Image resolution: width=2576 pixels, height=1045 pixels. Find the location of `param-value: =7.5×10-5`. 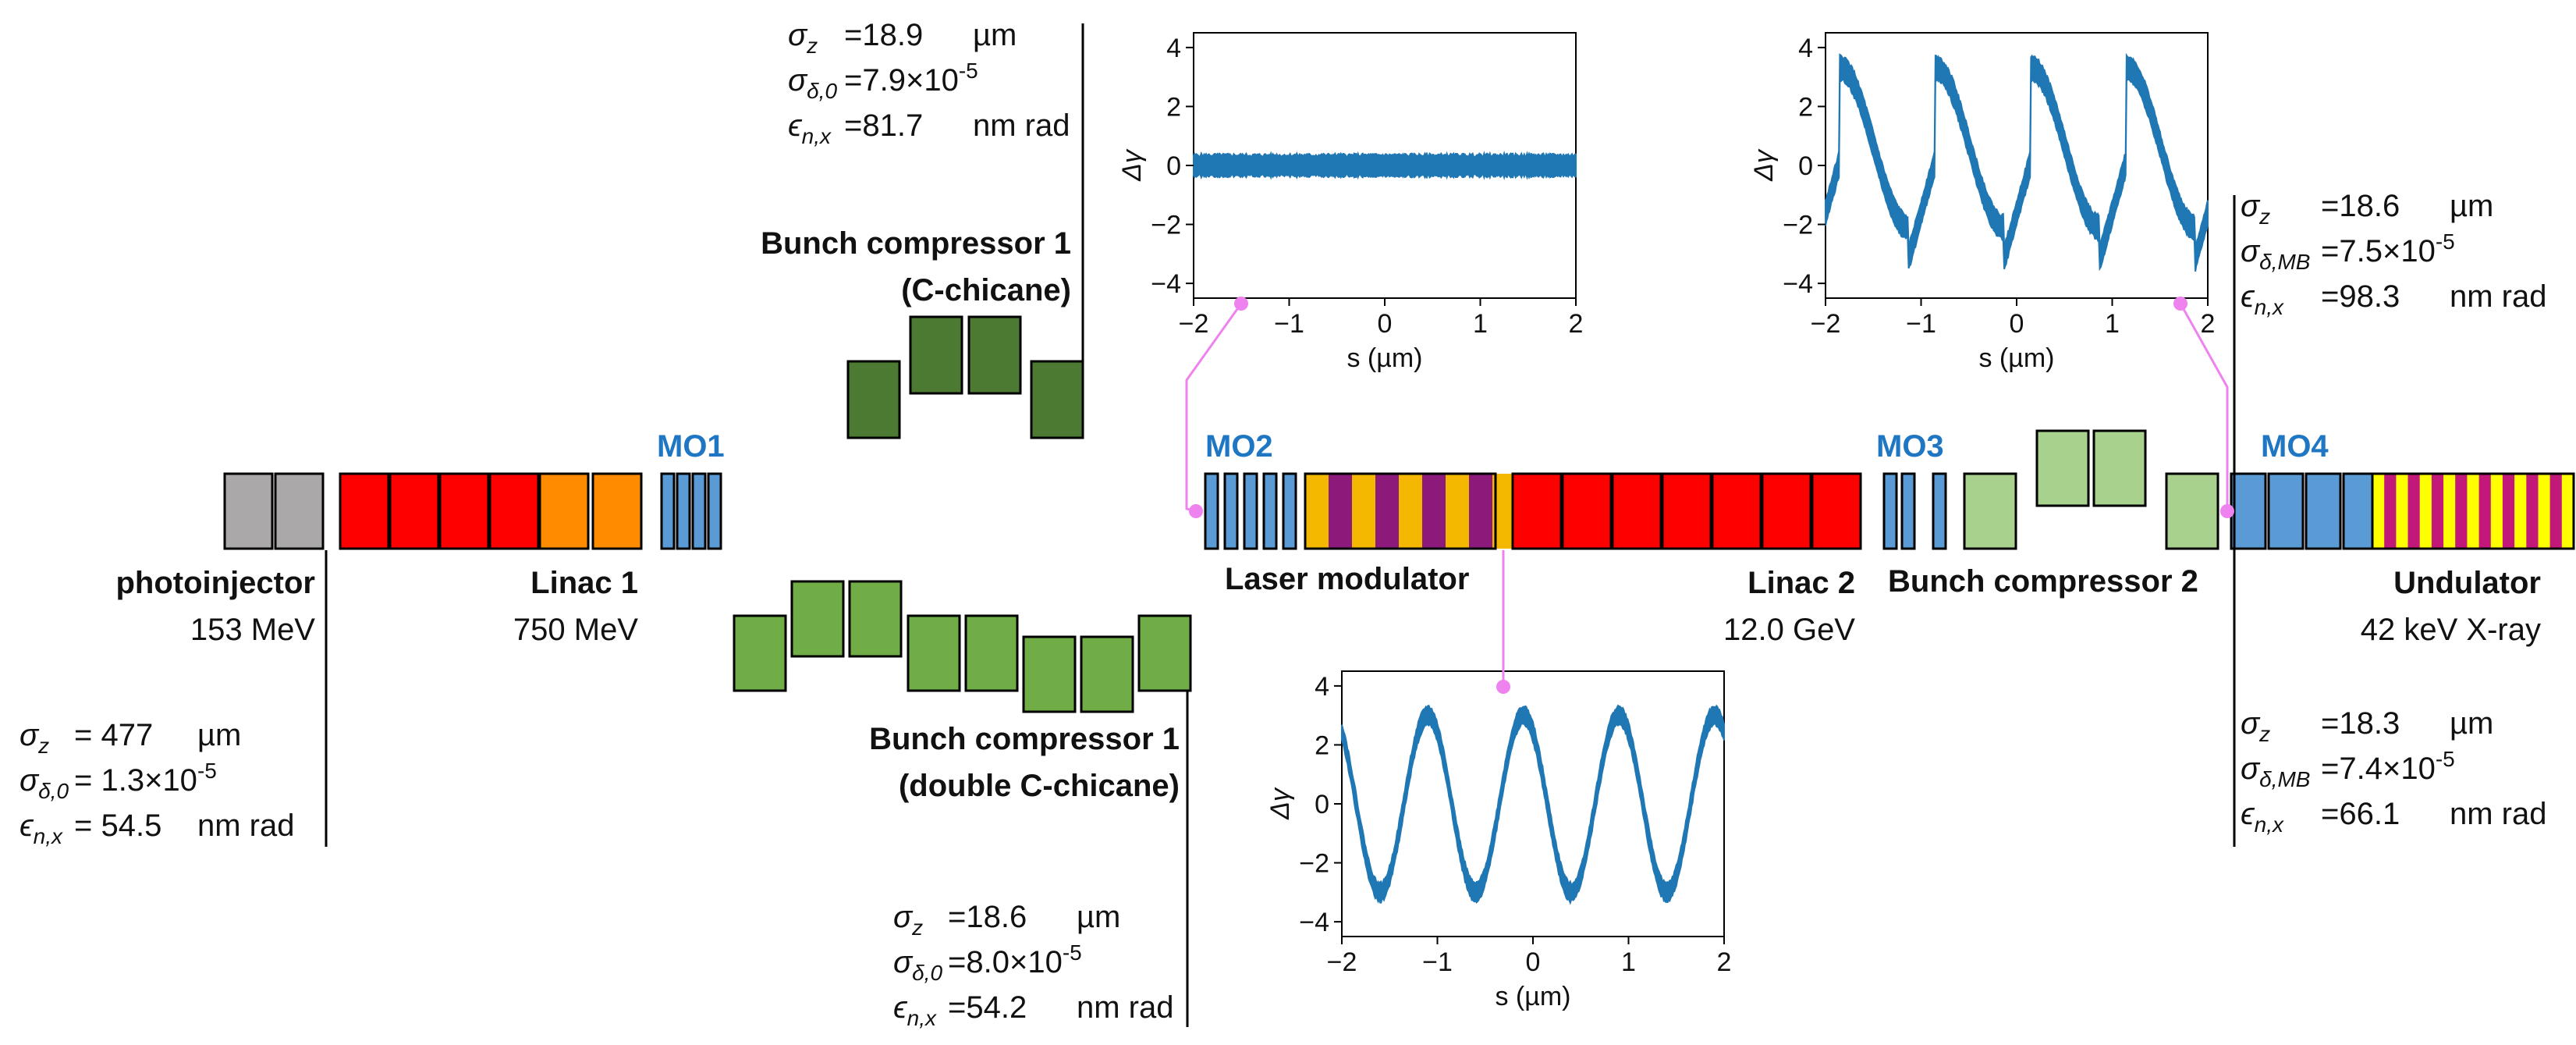

param-value: =7.5×10-5 is located at coordinates (2388, 249).